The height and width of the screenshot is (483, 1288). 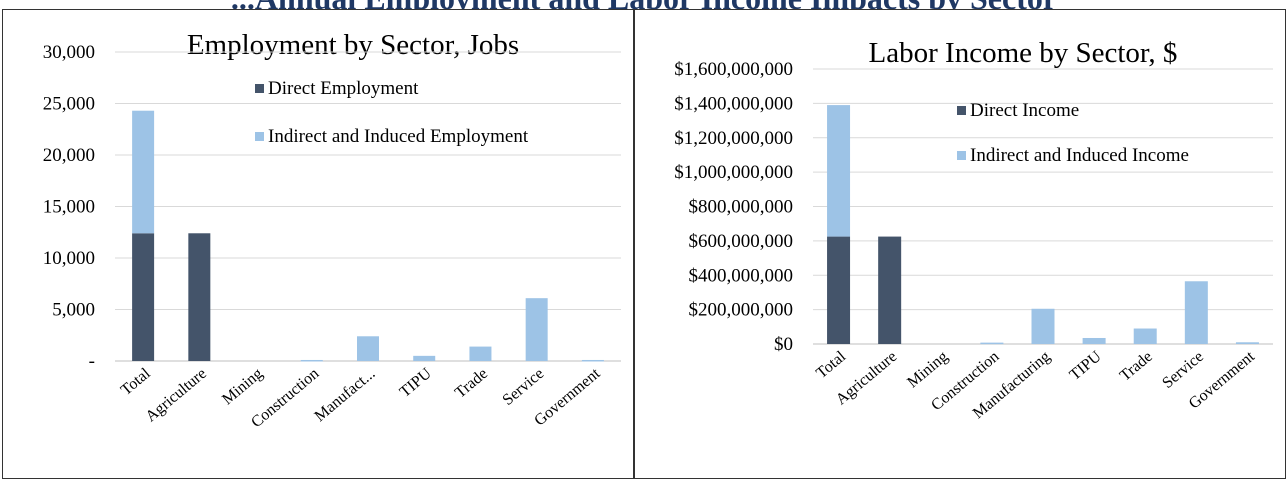 I want to click on y-tick-label: $400,000,000, so click(x=741, y=275).